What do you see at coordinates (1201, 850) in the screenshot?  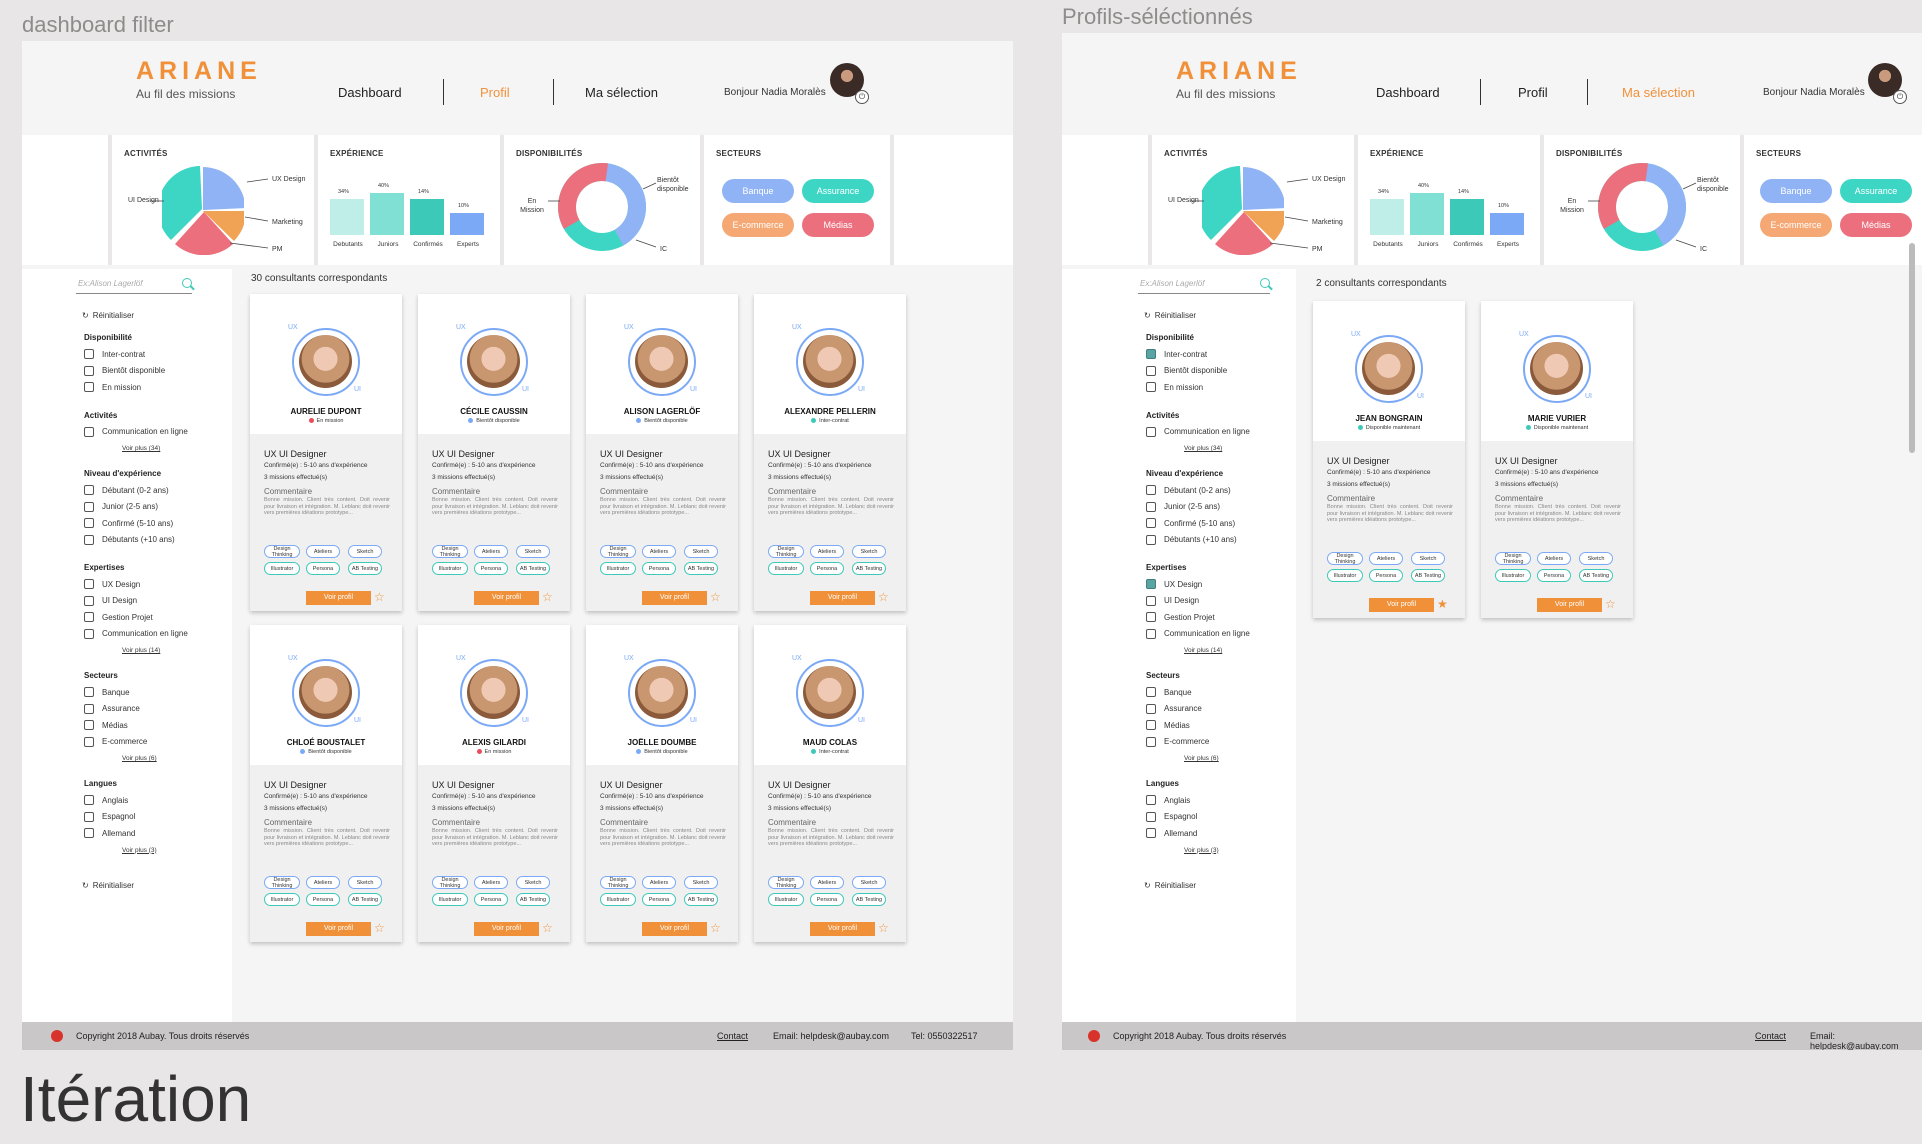 I see `see-more-link: Voir plus (3)` at bounding box center [1201, 850].